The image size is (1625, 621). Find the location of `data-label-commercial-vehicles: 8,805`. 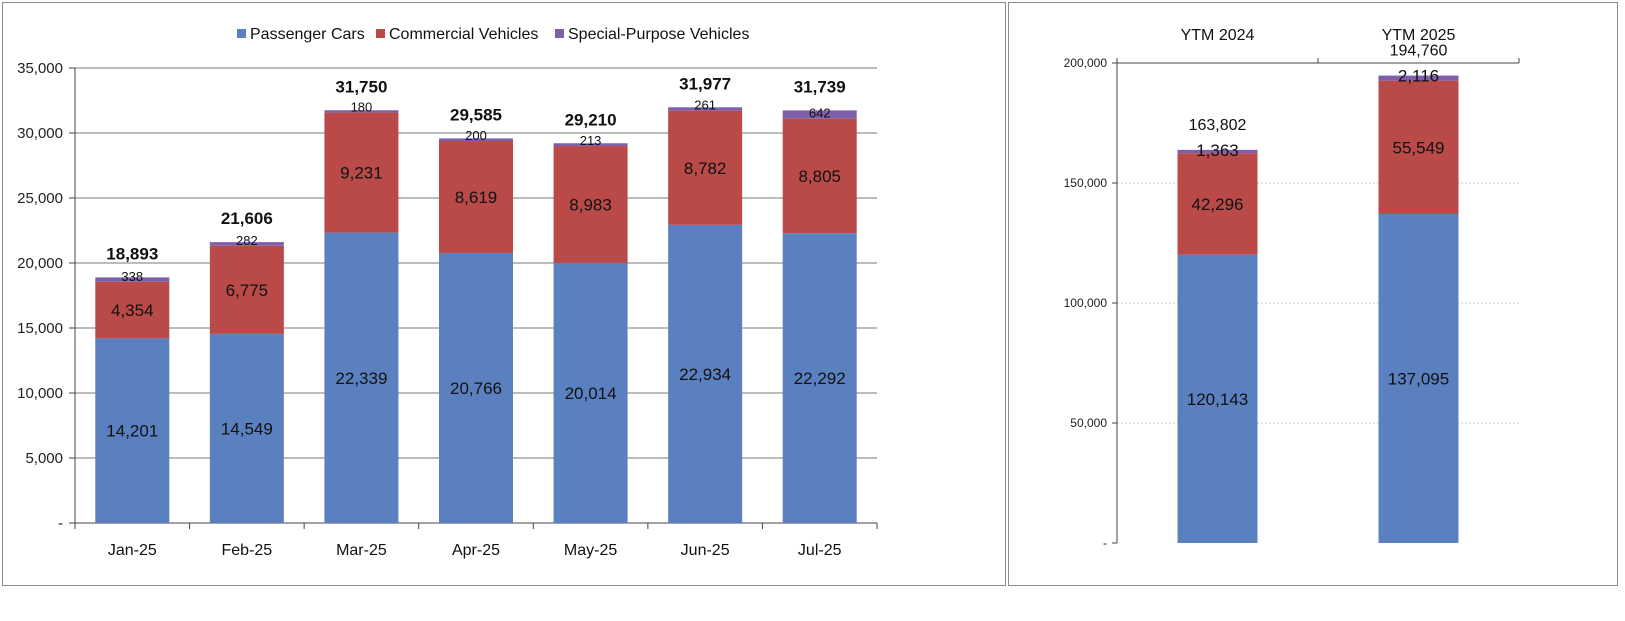

data-label-commercial-vehicles: 8,805 is located at coordinates (819, 176).